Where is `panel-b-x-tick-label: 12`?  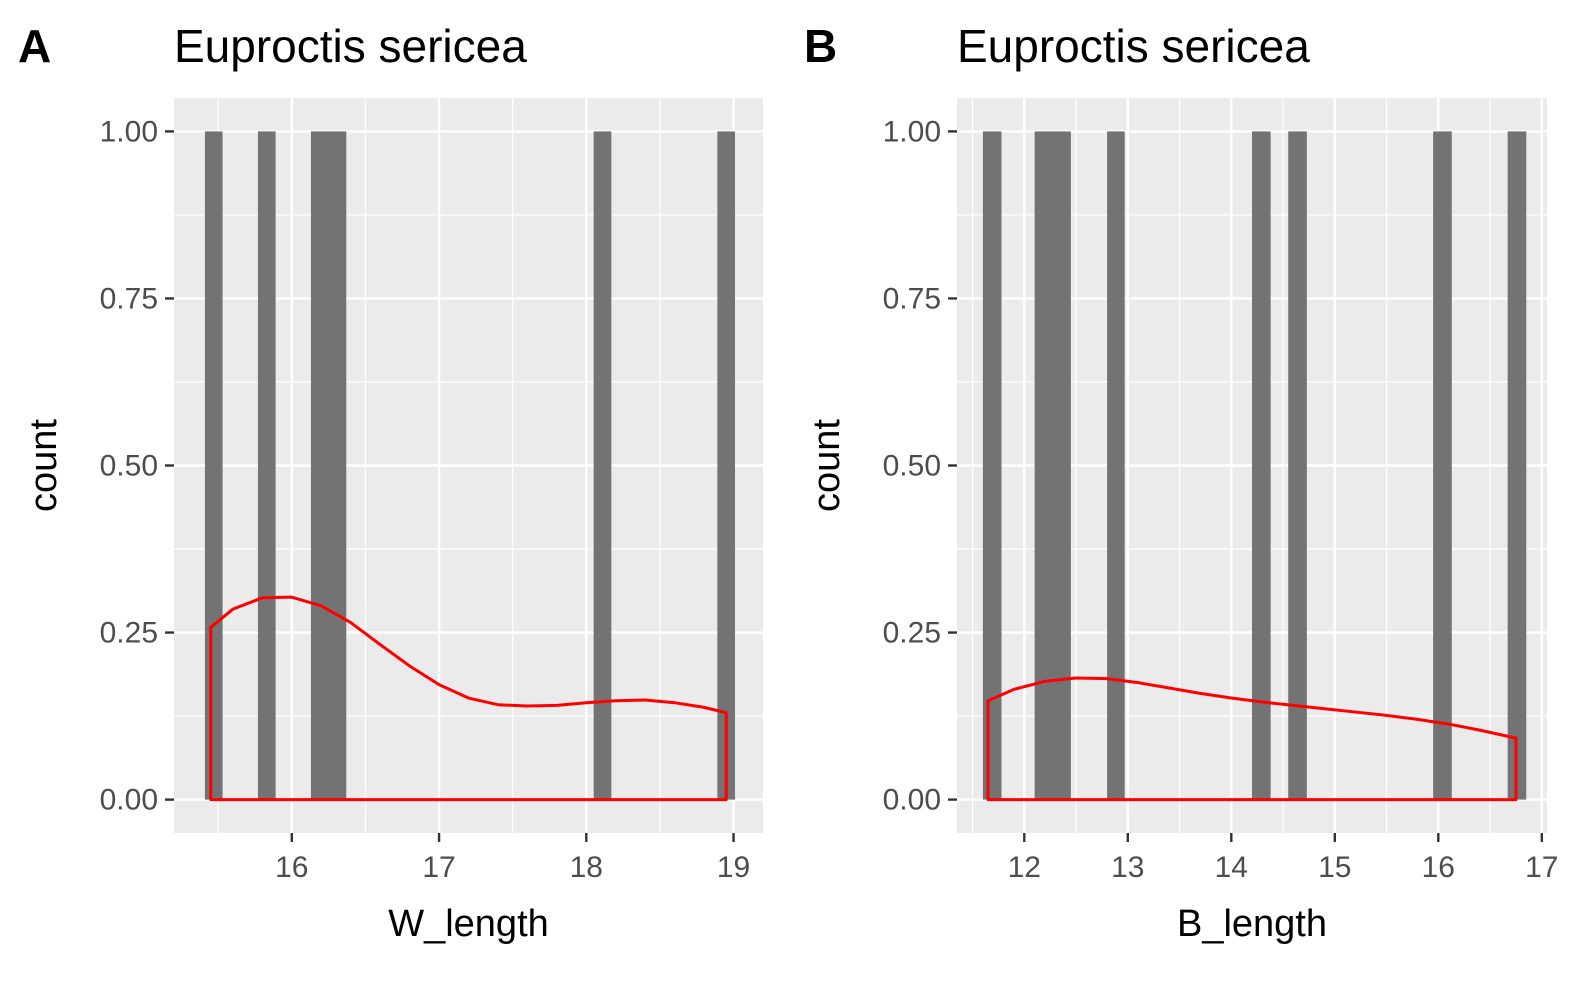 panel-b-x-tick-label: 12 is located at coordinates (1024, 867).